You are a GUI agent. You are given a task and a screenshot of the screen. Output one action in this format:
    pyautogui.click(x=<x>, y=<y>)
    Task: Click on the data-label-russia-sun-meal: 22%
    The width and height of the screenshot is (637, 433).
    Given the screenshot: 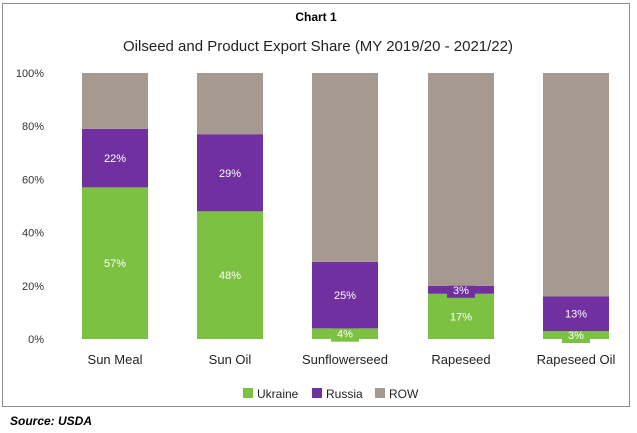 What is the action you would take?
    pyautogui.click(x=115, y=159)
    